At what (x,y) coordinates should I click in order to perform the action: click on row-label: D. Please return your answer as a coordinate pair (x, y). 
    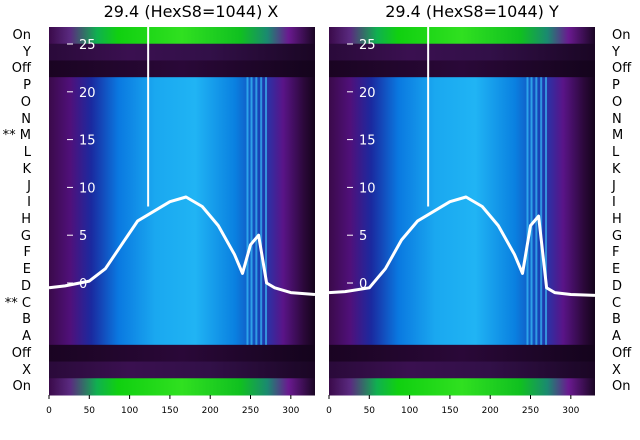
    Looking at the image, I should click on (25, 286).